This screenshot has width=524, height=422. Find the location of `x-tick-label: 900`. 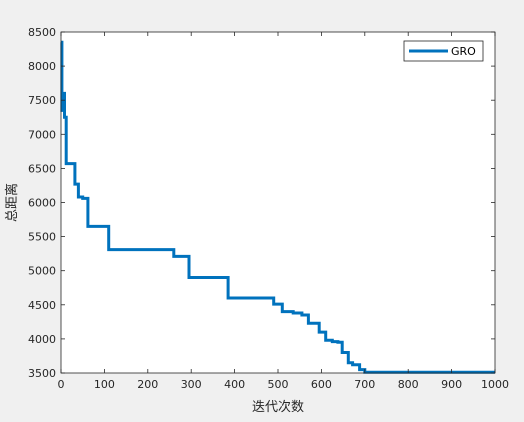

x-tick-label: 900 is located at coordinates (451, 384).